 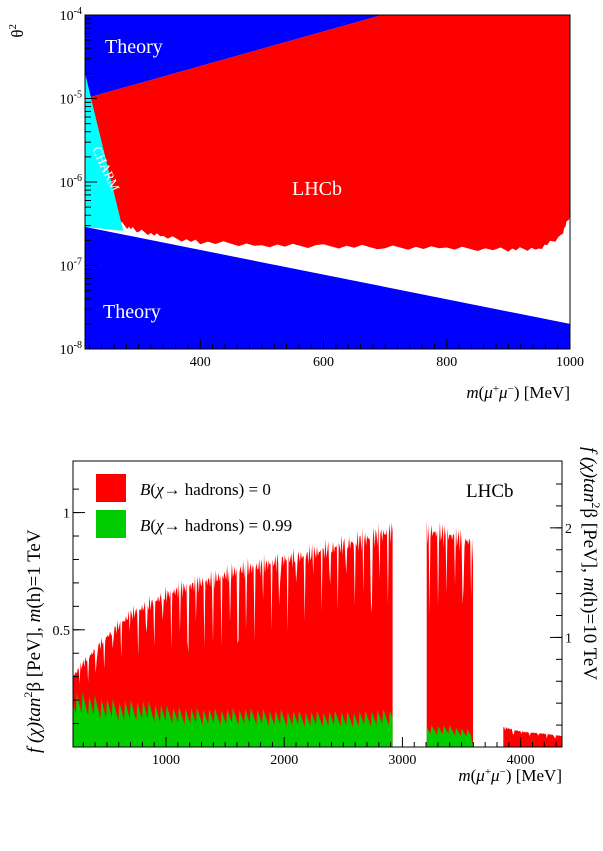 What do you see at coordinates (111, 524) in the screenshot?
I see `legend-swatch-green` at bounding box center [111, 524].